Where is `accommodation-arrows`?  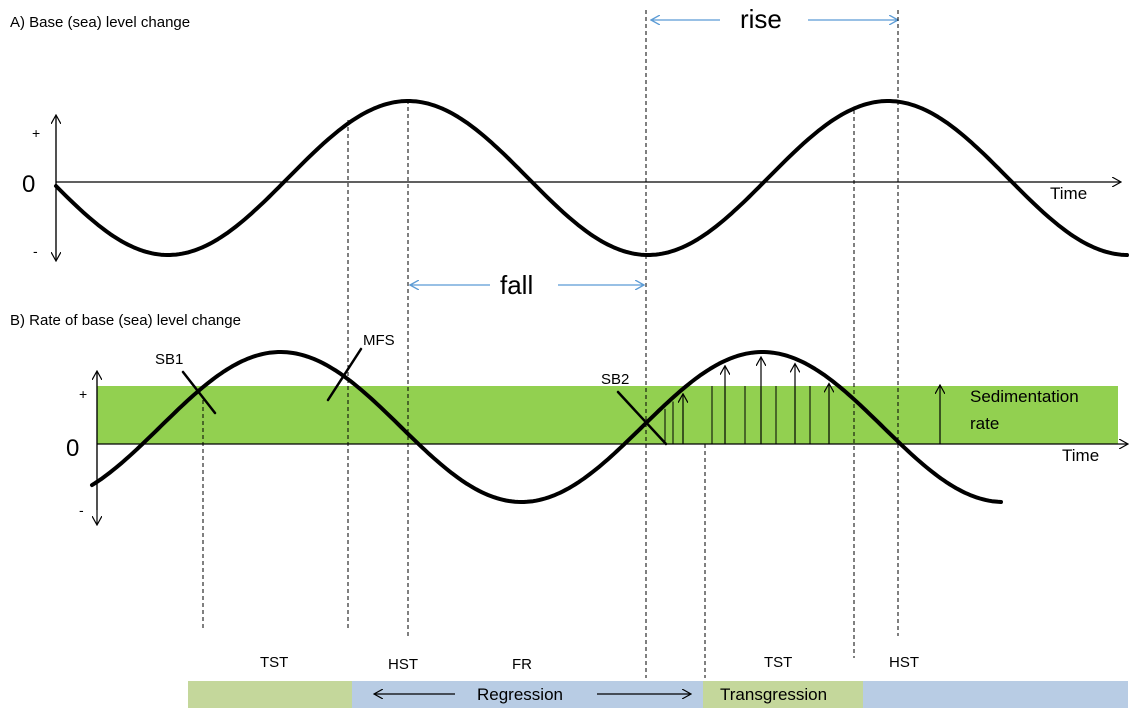 accommodation-arrows is located at coordinates (746, 401).